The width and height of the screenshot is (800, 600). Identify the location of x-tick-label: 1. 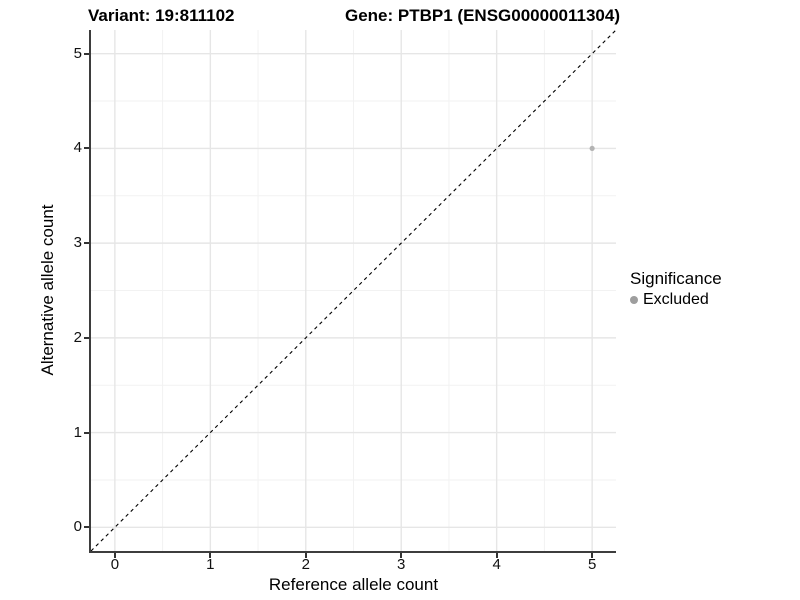
(210, 564).